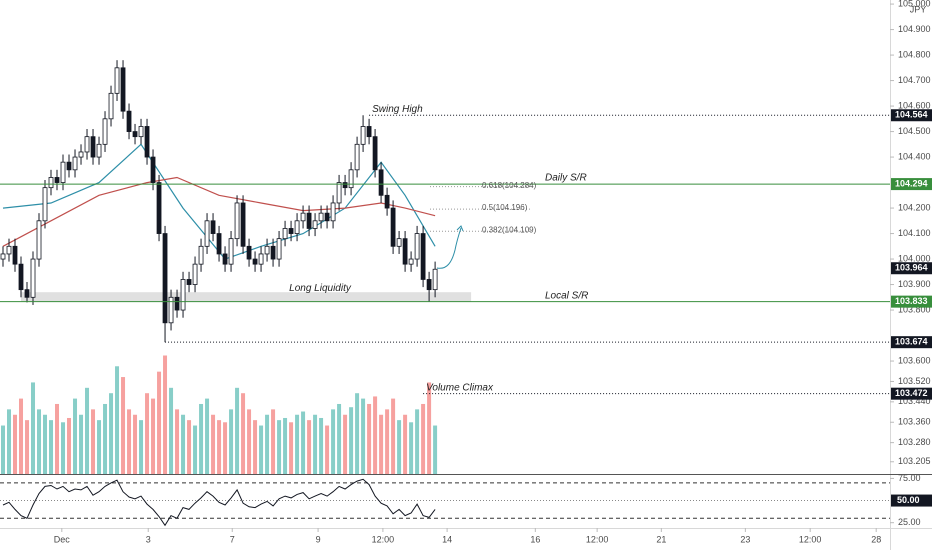  I want to click on rsi-tick-label: 75.00, so click(909, 478).